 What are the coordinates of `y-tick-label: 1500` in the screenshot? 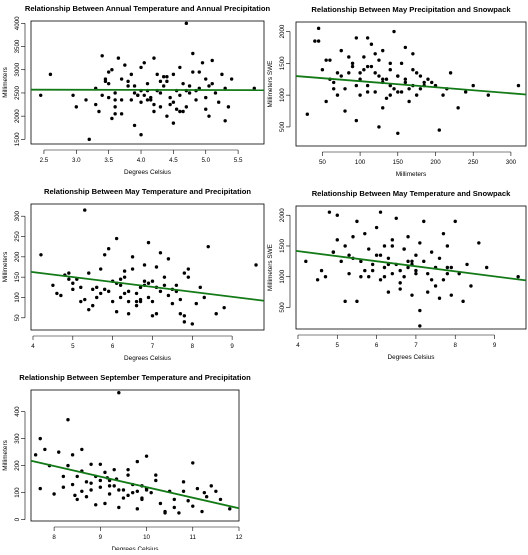 It's located at (17, 139).